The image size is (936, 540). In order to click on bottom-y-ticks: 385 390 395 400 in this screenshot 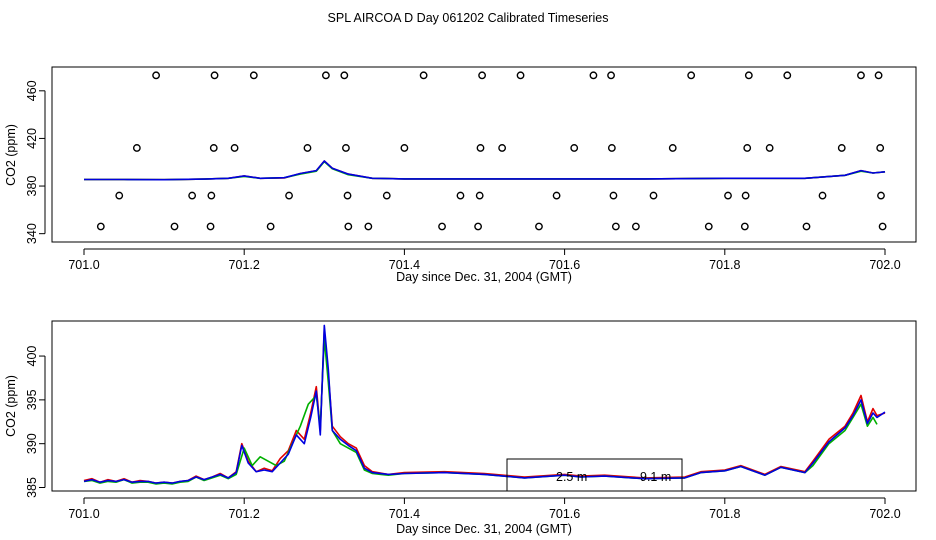, I will do `click(35, 422)`.